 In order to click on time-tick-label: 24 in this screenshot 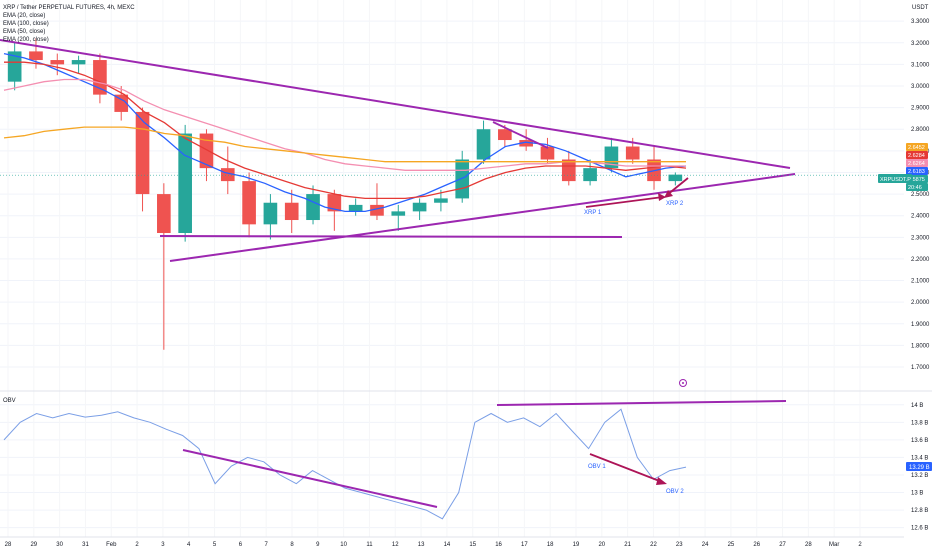, I will do `click(705, 545)`.